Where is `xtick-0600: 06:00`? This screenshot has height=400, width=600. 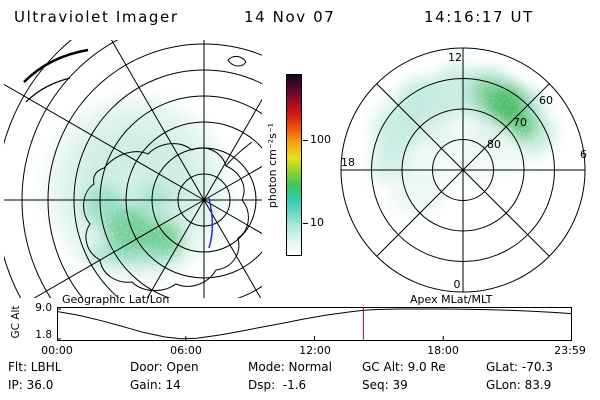
xtick-0600: 06:00 is located at coordinates (186, 350).